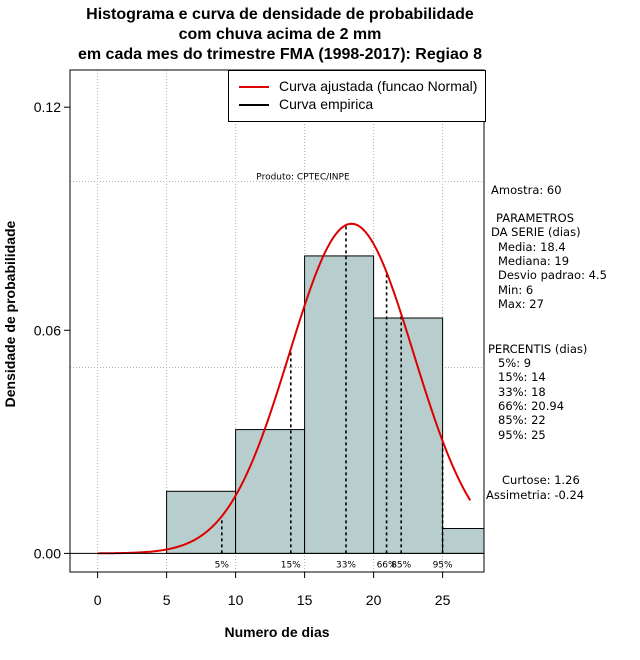  Describe the element at coordinates (277, 632) in the screenshot. I see `x-axis-label: Numero de dias` at that location.